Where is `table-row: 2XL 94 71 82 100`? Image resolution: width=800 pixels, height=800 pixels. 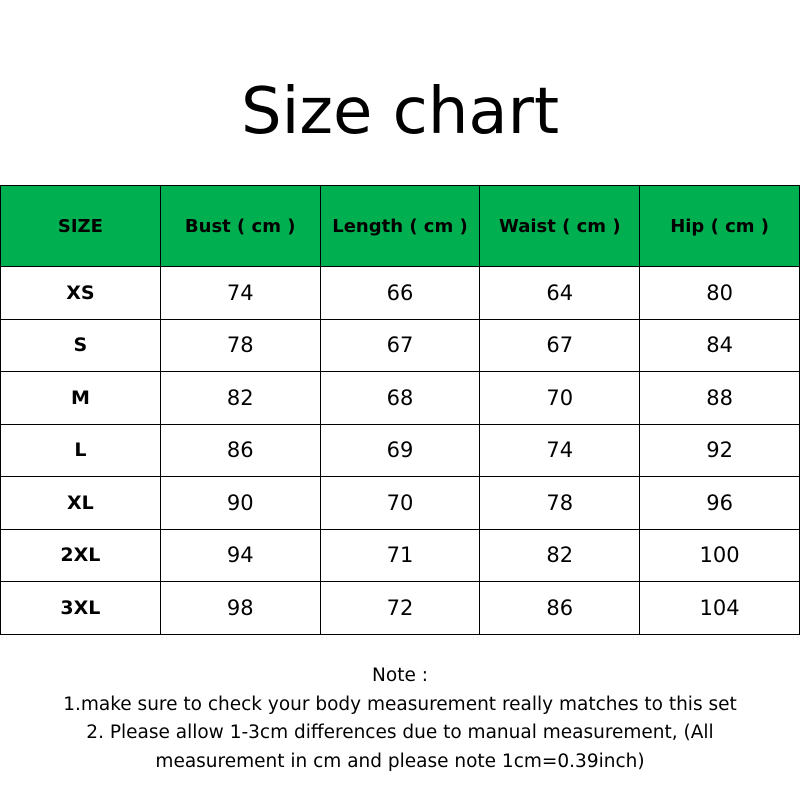 table-row: 2XL 94 71 82 100 is located at coordinates (400, 555).